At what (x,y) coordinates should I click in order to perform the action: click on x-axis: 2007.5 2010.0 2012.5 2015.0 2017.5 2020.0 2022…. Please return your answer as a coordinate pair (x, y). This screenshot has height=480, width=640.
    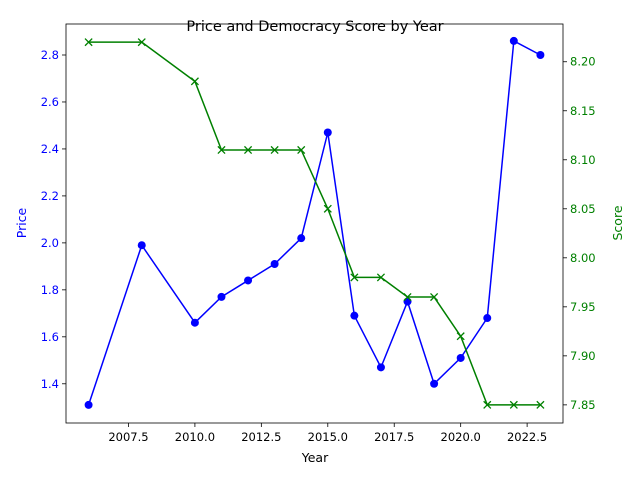
    Looking at the image, I should click on (327, 433).